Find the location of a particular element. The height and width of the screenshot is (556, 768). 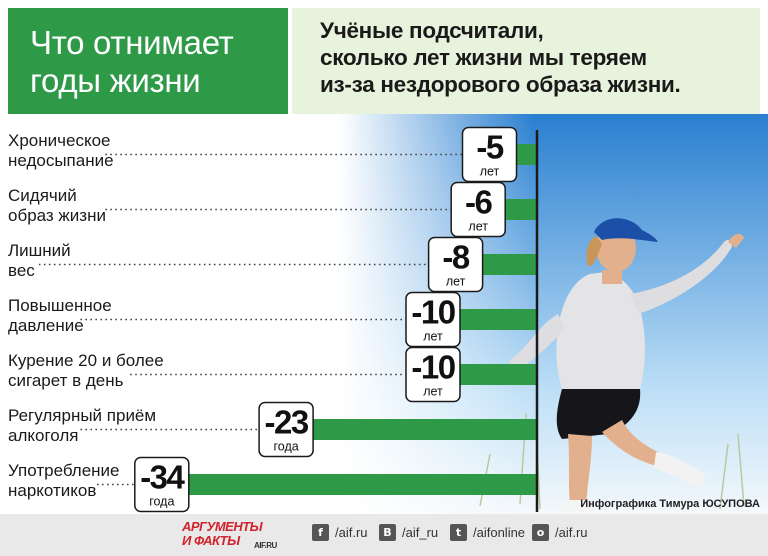

aif-logo: АРГУМЕНТЫ И ФАКТЫ AIF.RU is located at coordinates (237, 536).